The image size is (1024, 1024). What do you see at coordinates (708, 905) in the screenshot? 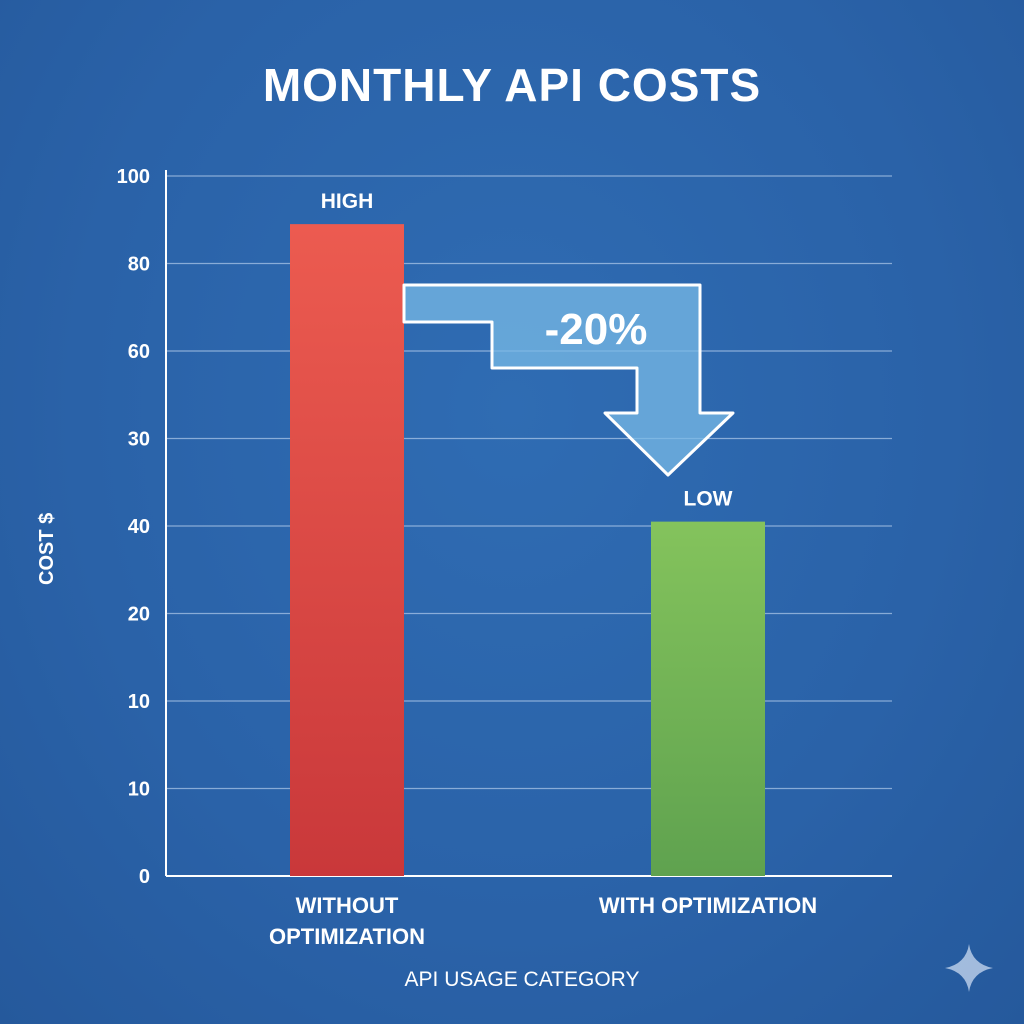
I see `category-label-with: WITH OPTIMIZATION` at bounding box center [708, 905].